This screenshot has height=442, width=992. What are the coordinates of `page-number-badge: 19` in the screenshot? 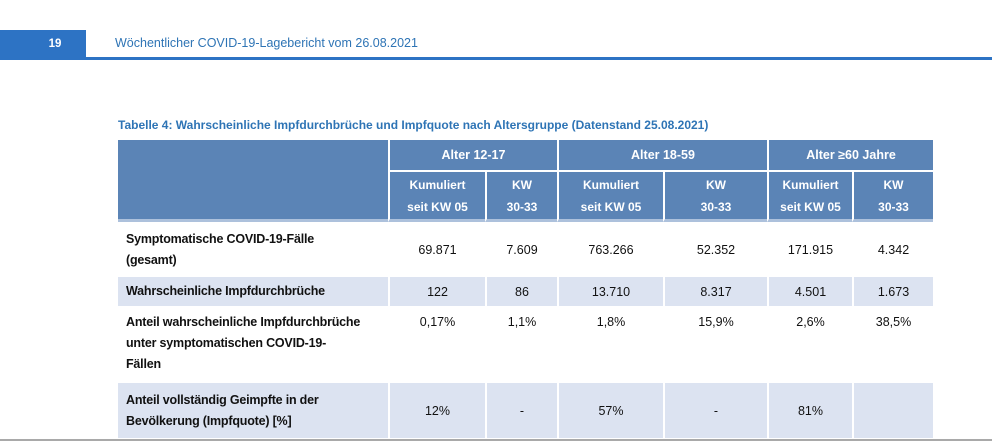 It's located at (43, 44).